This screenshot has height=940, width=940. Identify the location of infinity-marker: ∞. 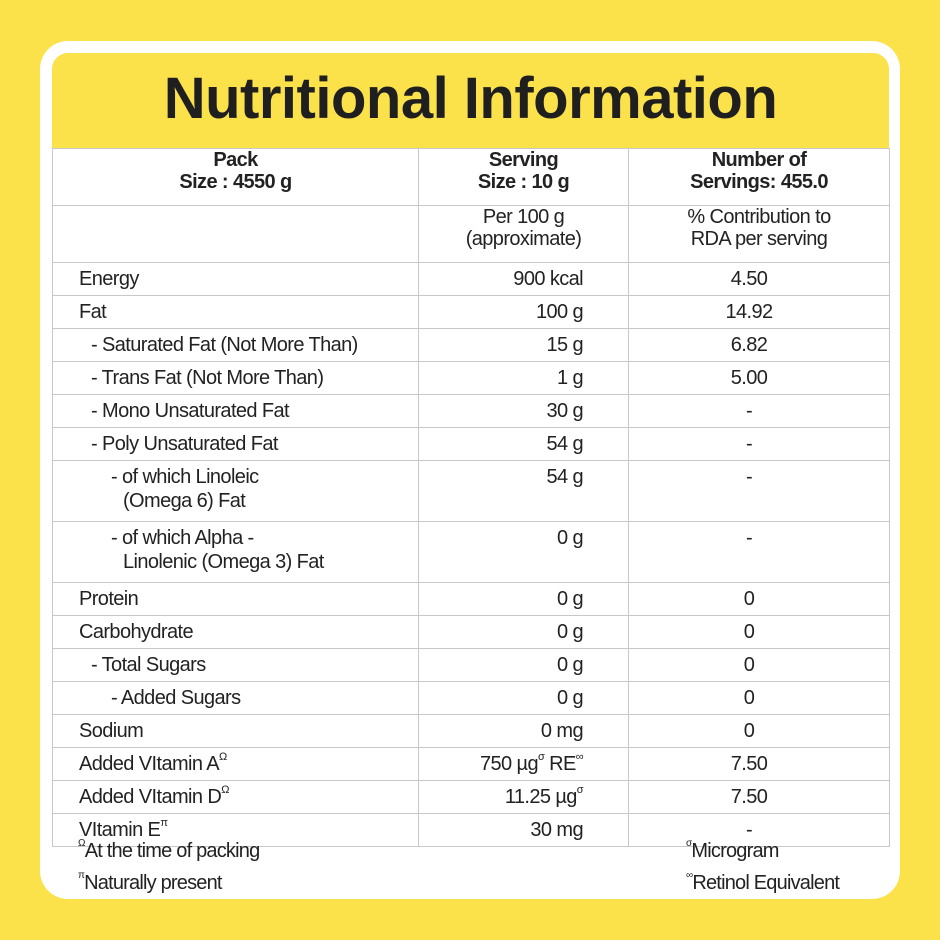
(579, 757).